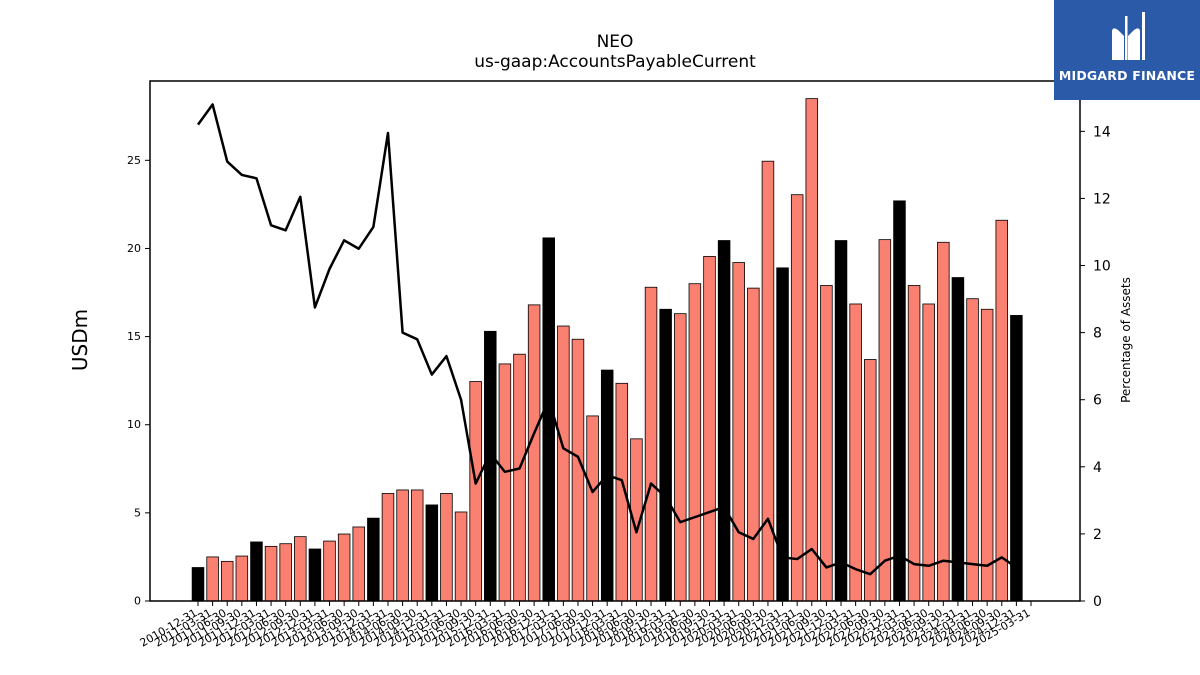  What do you see at coordinates (1097, 602) in the screenshot?
I see `y2-tick-label: 0` at bounding box center [1097, 602].